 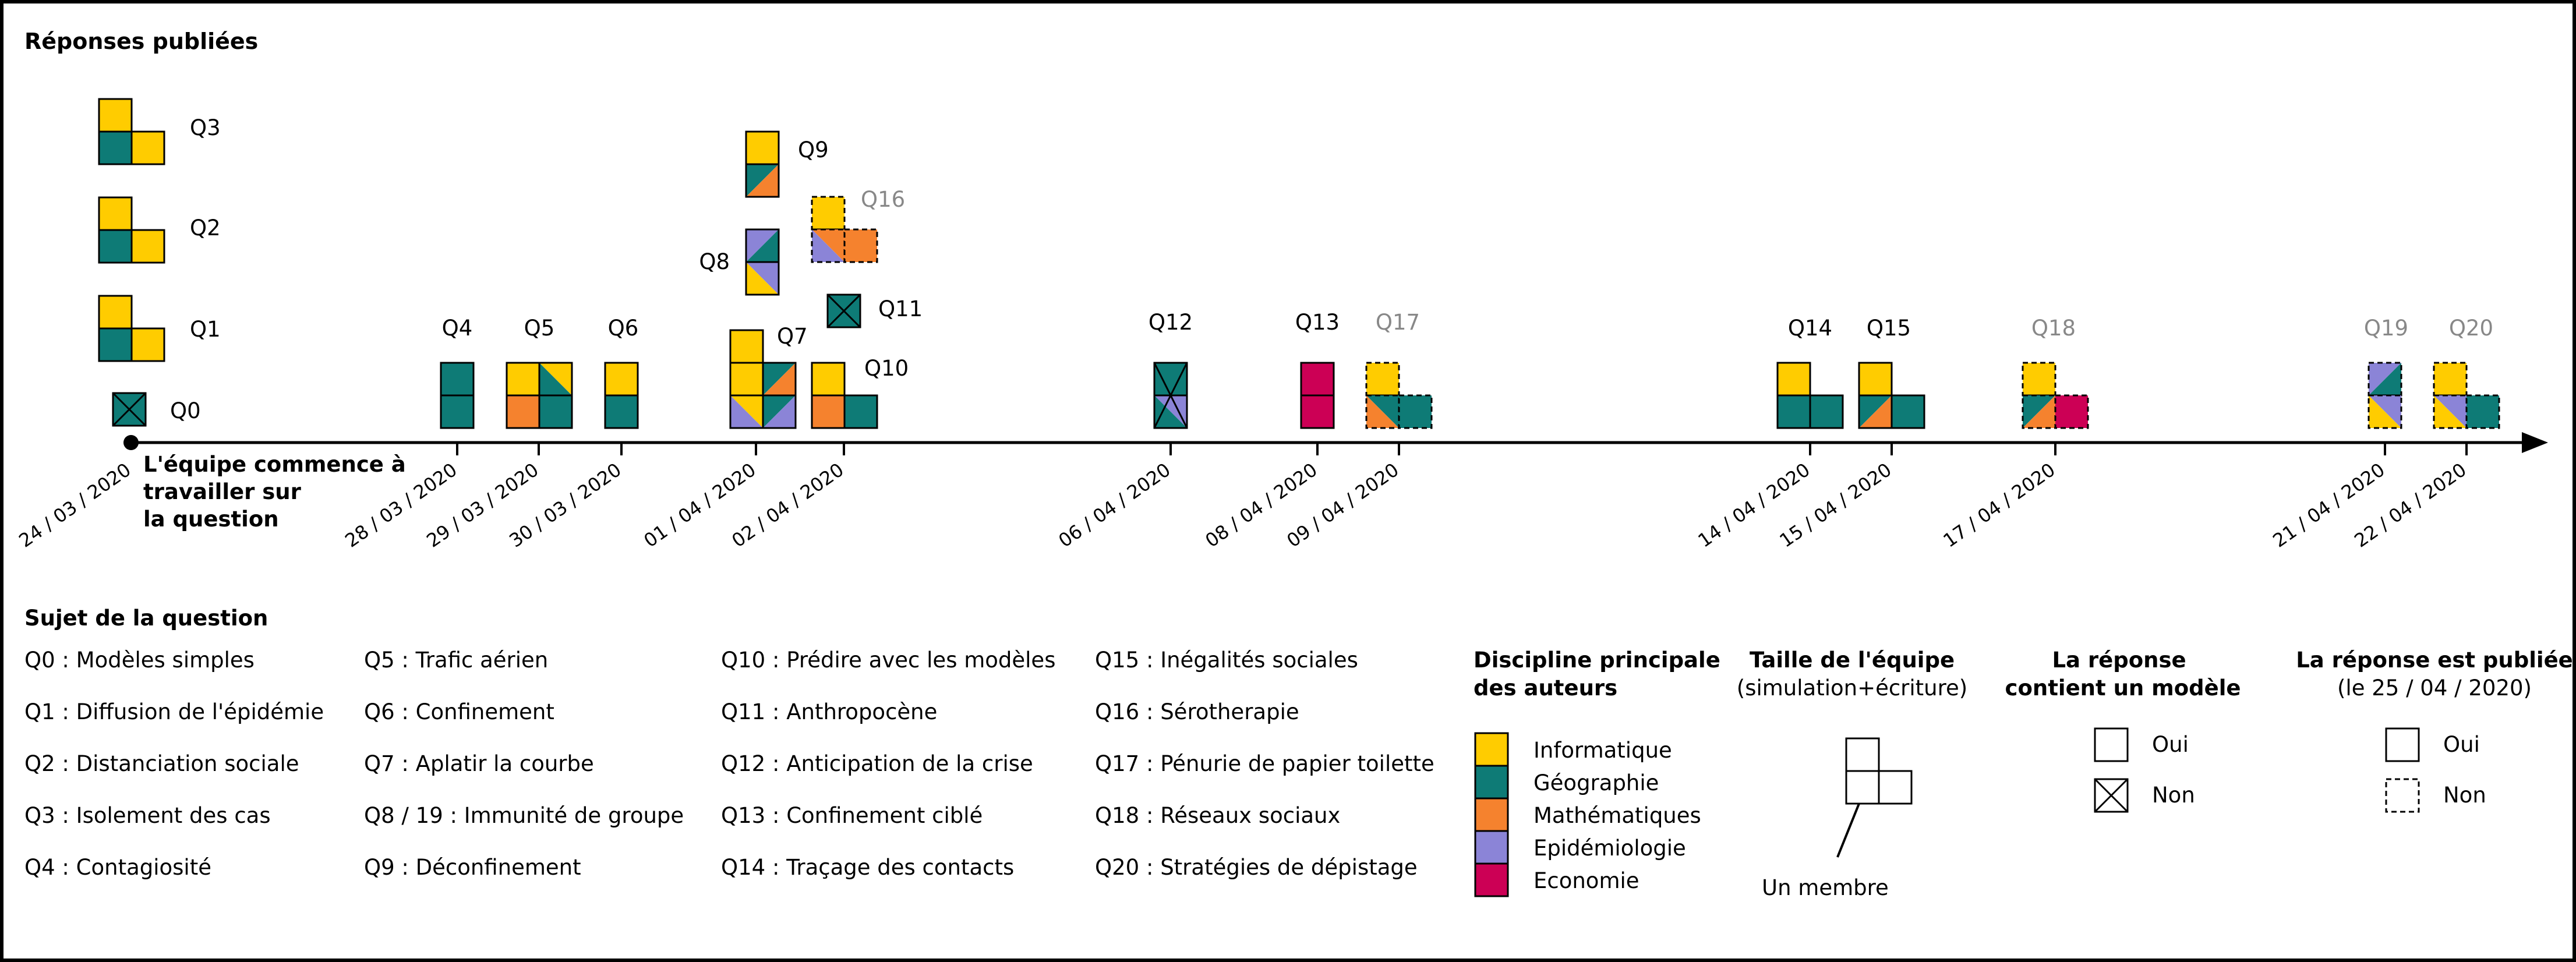 I want to click on subject-item: Q3 : Isolement des cas, so click(x=147, y=815).